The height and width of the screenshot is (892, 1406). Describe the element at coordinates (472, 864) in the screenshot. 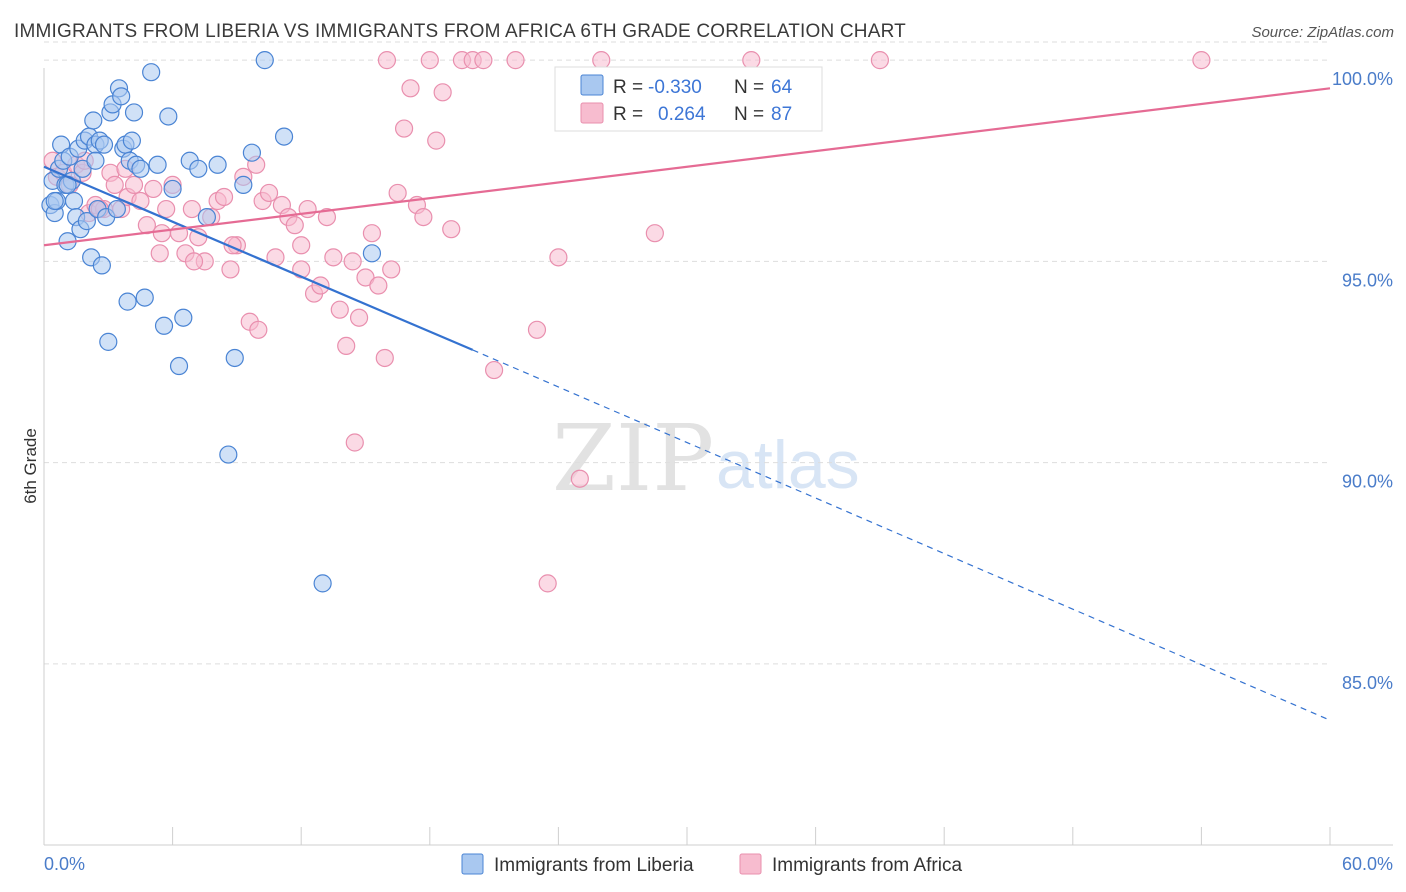

I see `legend-swatch-liberia` at that location.